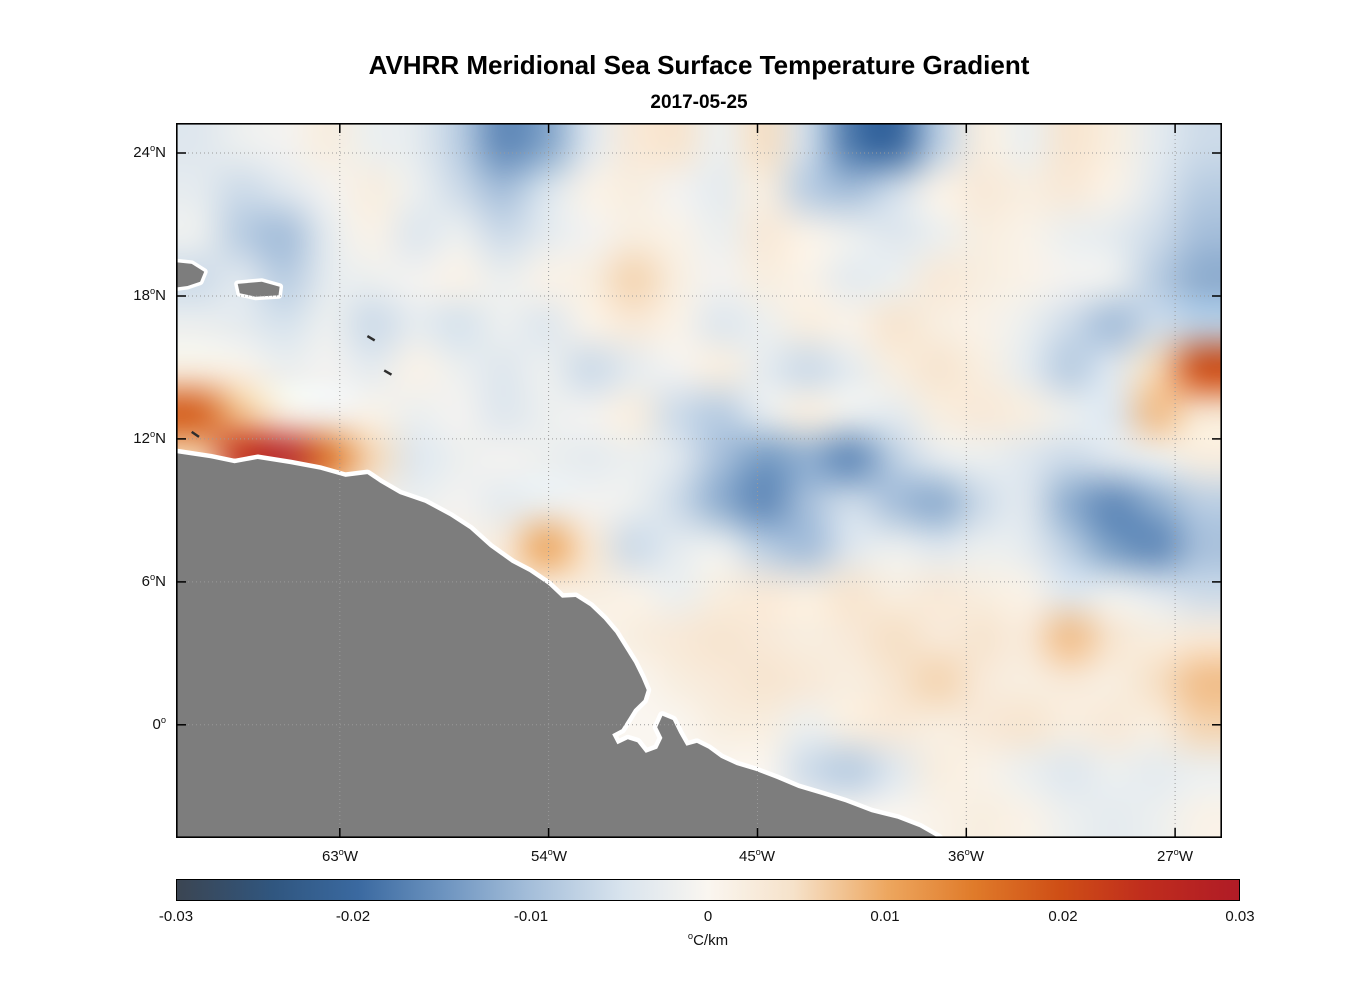  Describe the element at coordinates (711, 940) in the screenshot. I see `colorbar-unit-text: C/km` at that location.